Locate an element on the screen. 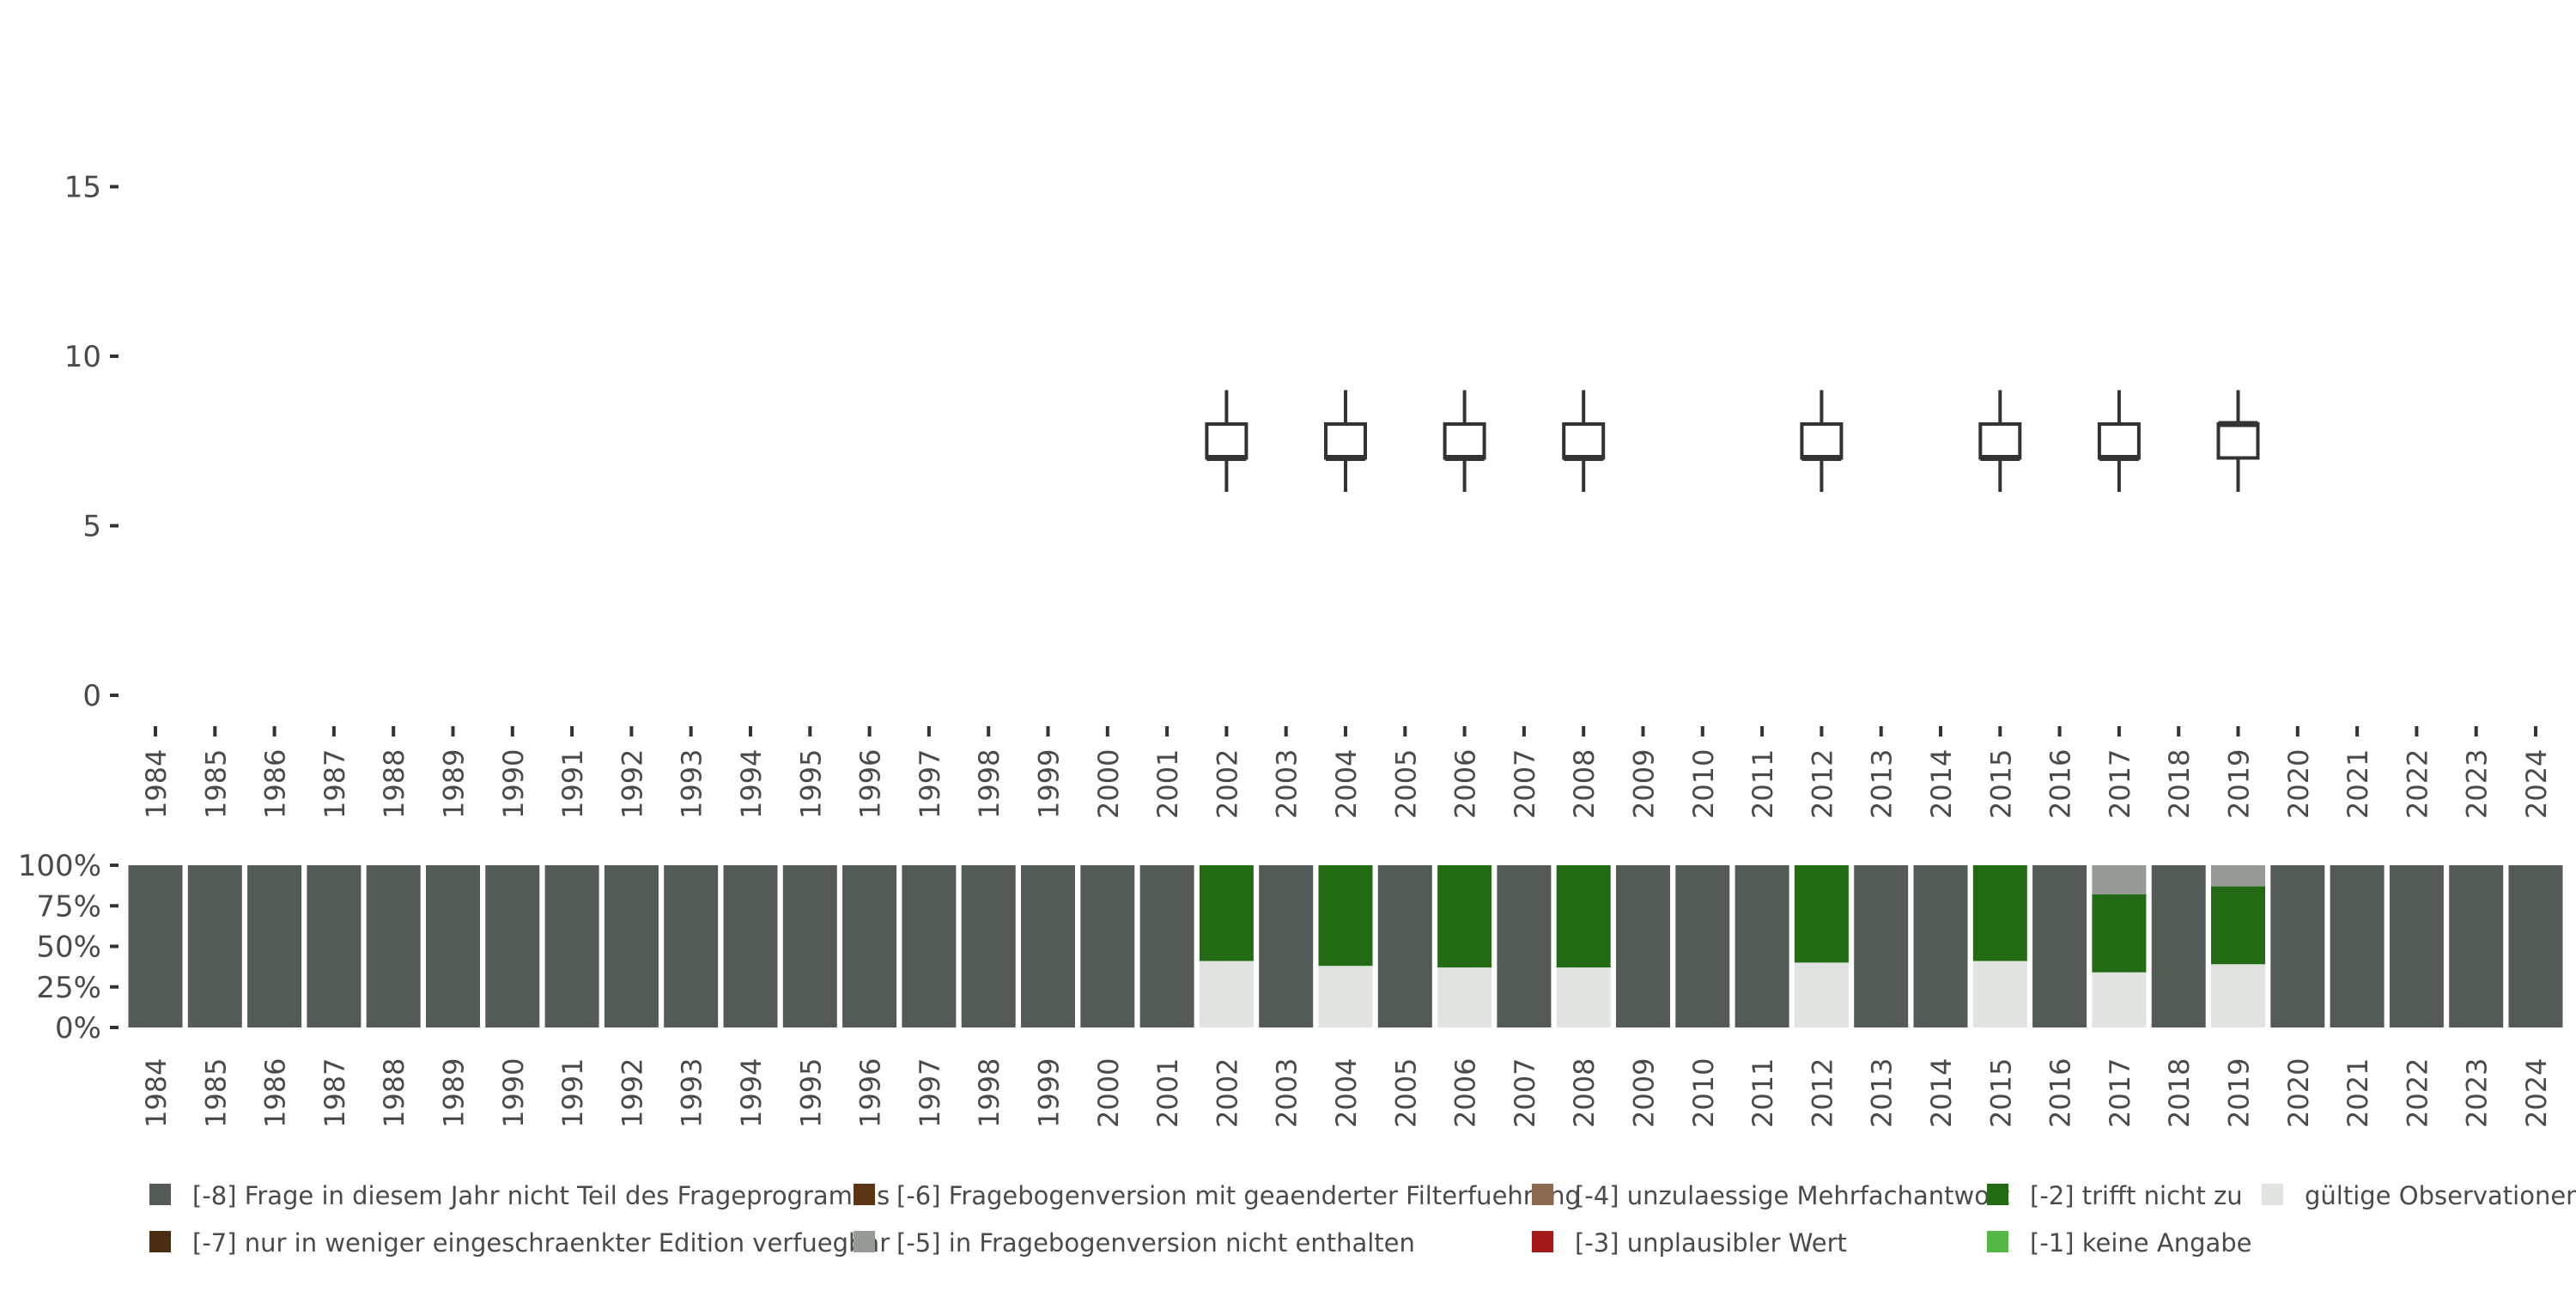 The width and height of the screenshot is (2576, 1291). x-tick-label: 1996 is located at coordinates (870, 784).